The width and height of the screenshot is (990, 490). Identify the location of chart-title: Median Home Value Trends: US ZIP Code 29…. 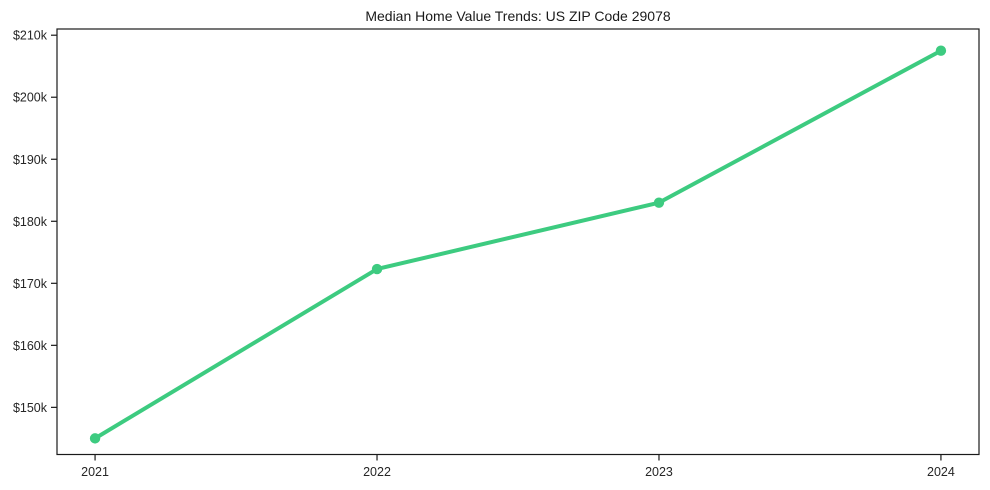
(518, 16).